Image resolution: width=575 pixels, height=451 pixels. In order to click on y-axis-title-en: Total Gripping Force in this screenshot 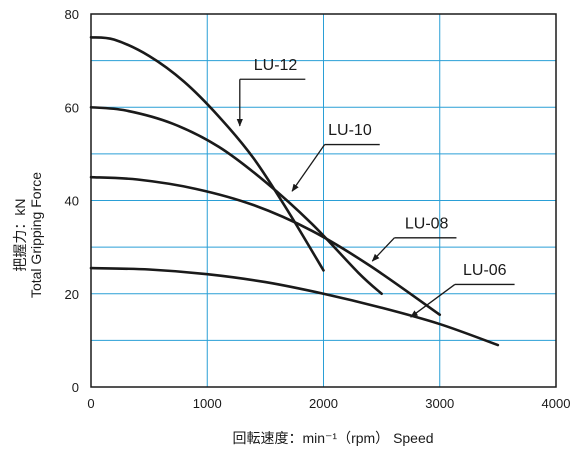, I will do `click(36, 235)`.